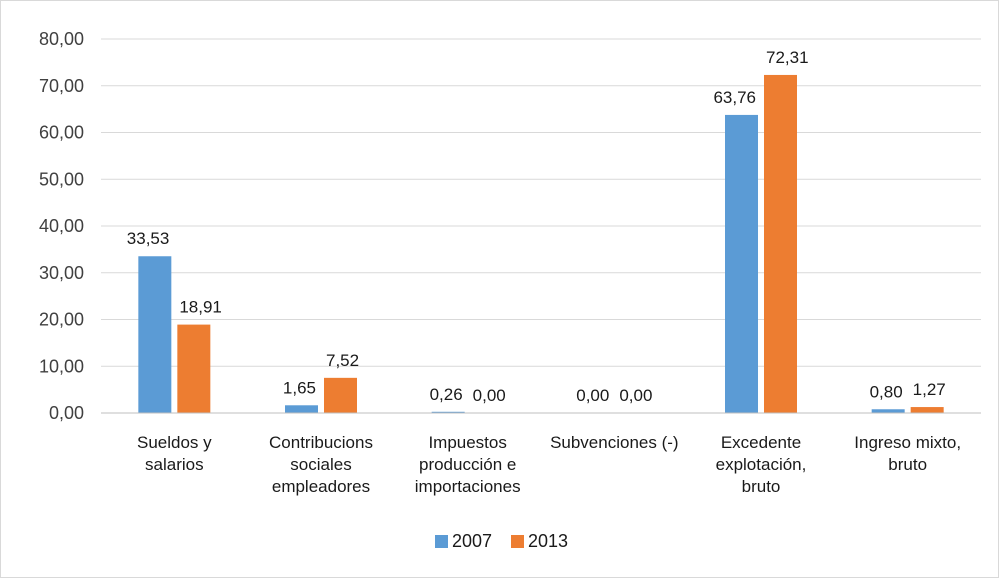 The width and height of the screenshot is (999, 582). Describe the element at coordinates (548, 541) in the screenshot. I see `legend-label-2013: 2013` at that location.